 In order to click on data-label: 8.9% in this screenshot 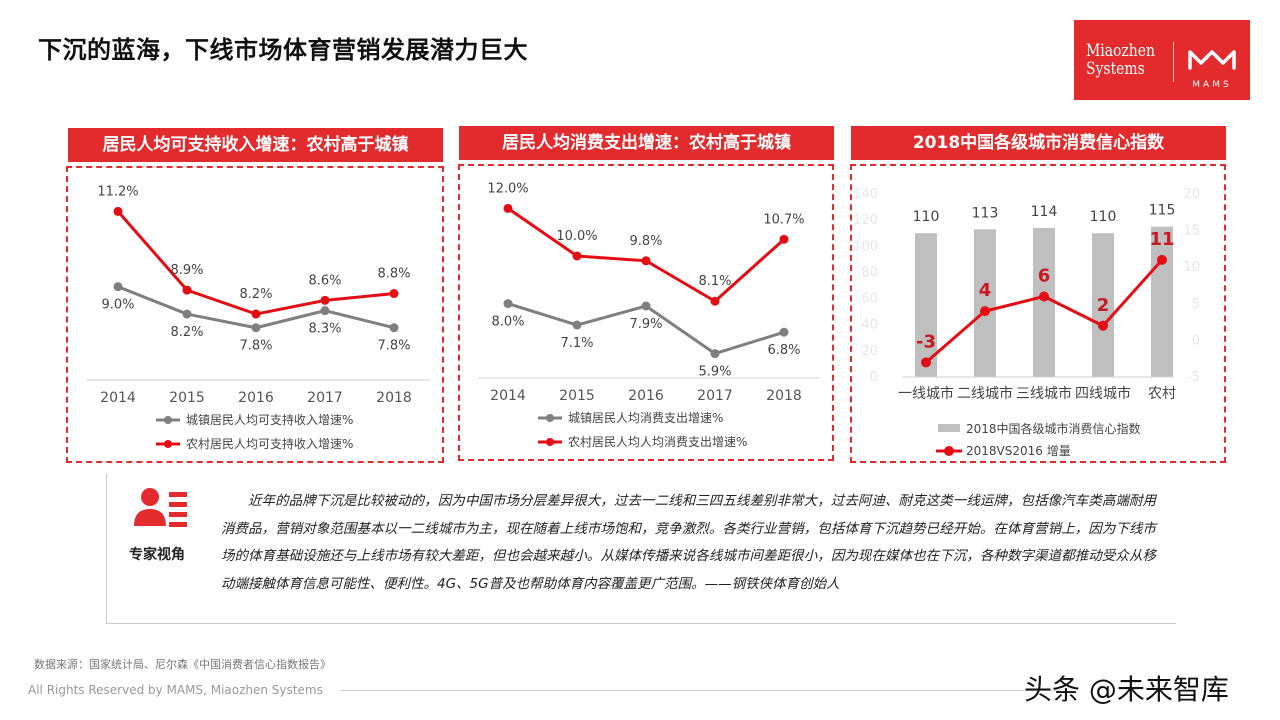, I will do `click(186, 270)`.